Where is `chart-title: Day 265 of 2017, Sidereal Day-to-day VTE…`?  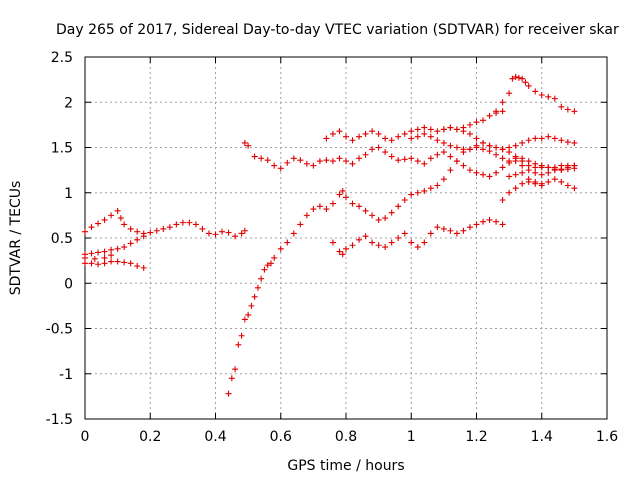 chart-title: Day 265 of 2017, Sidereal Day-to-day VTE… is located at coordinates (337, 30).